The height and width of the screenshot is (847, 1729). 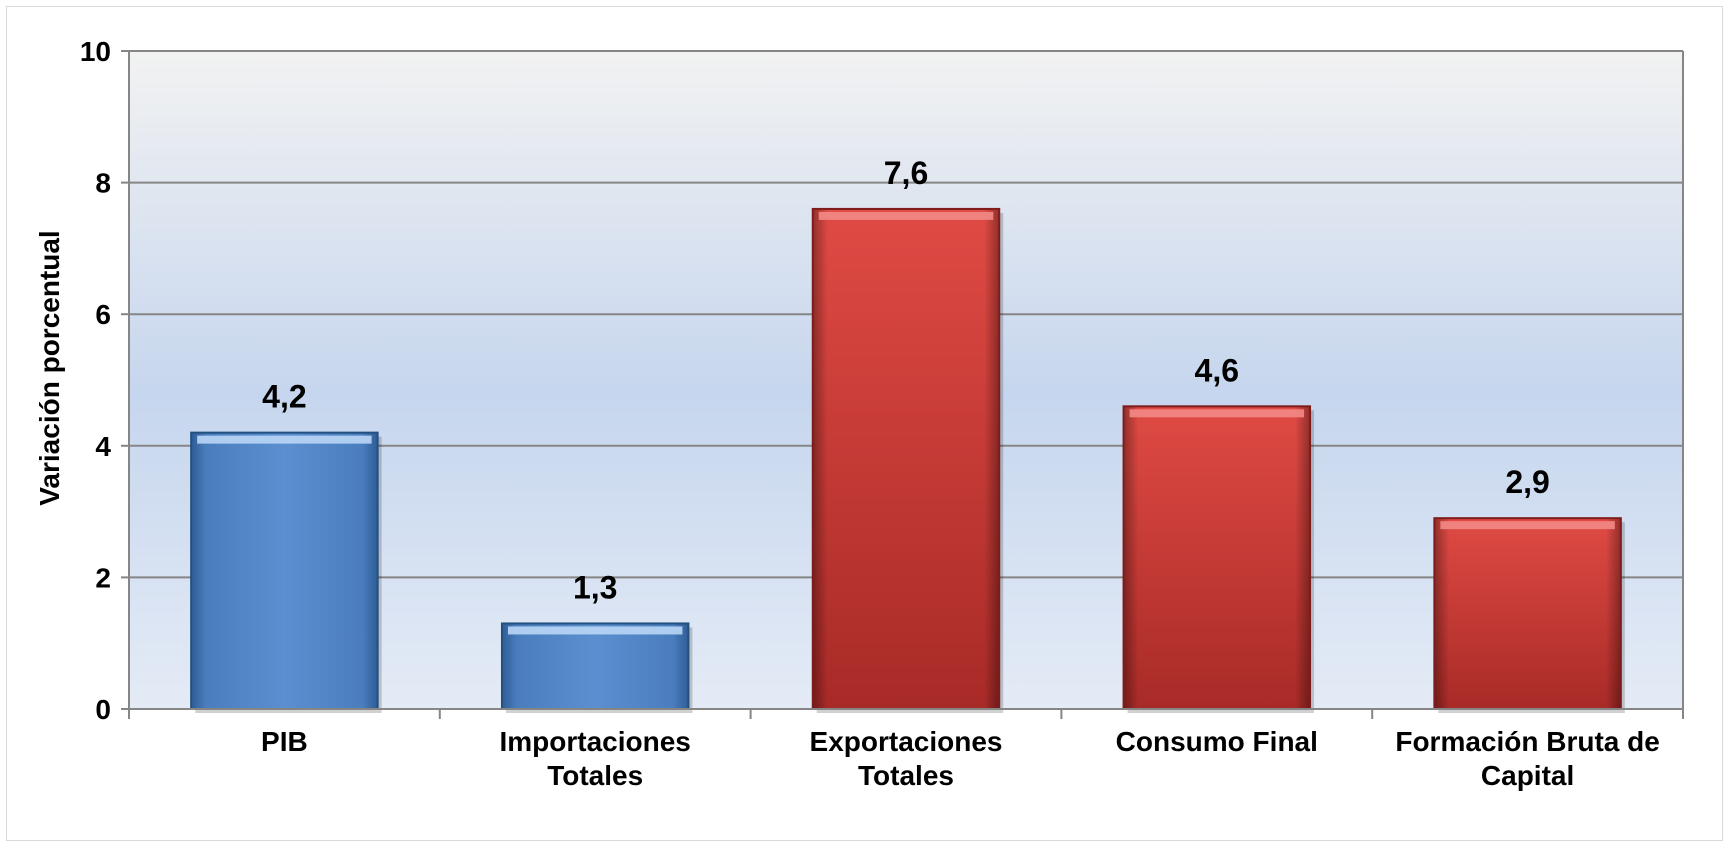 I want to click on y-tick-label: 10, so click(x=95, y=51).